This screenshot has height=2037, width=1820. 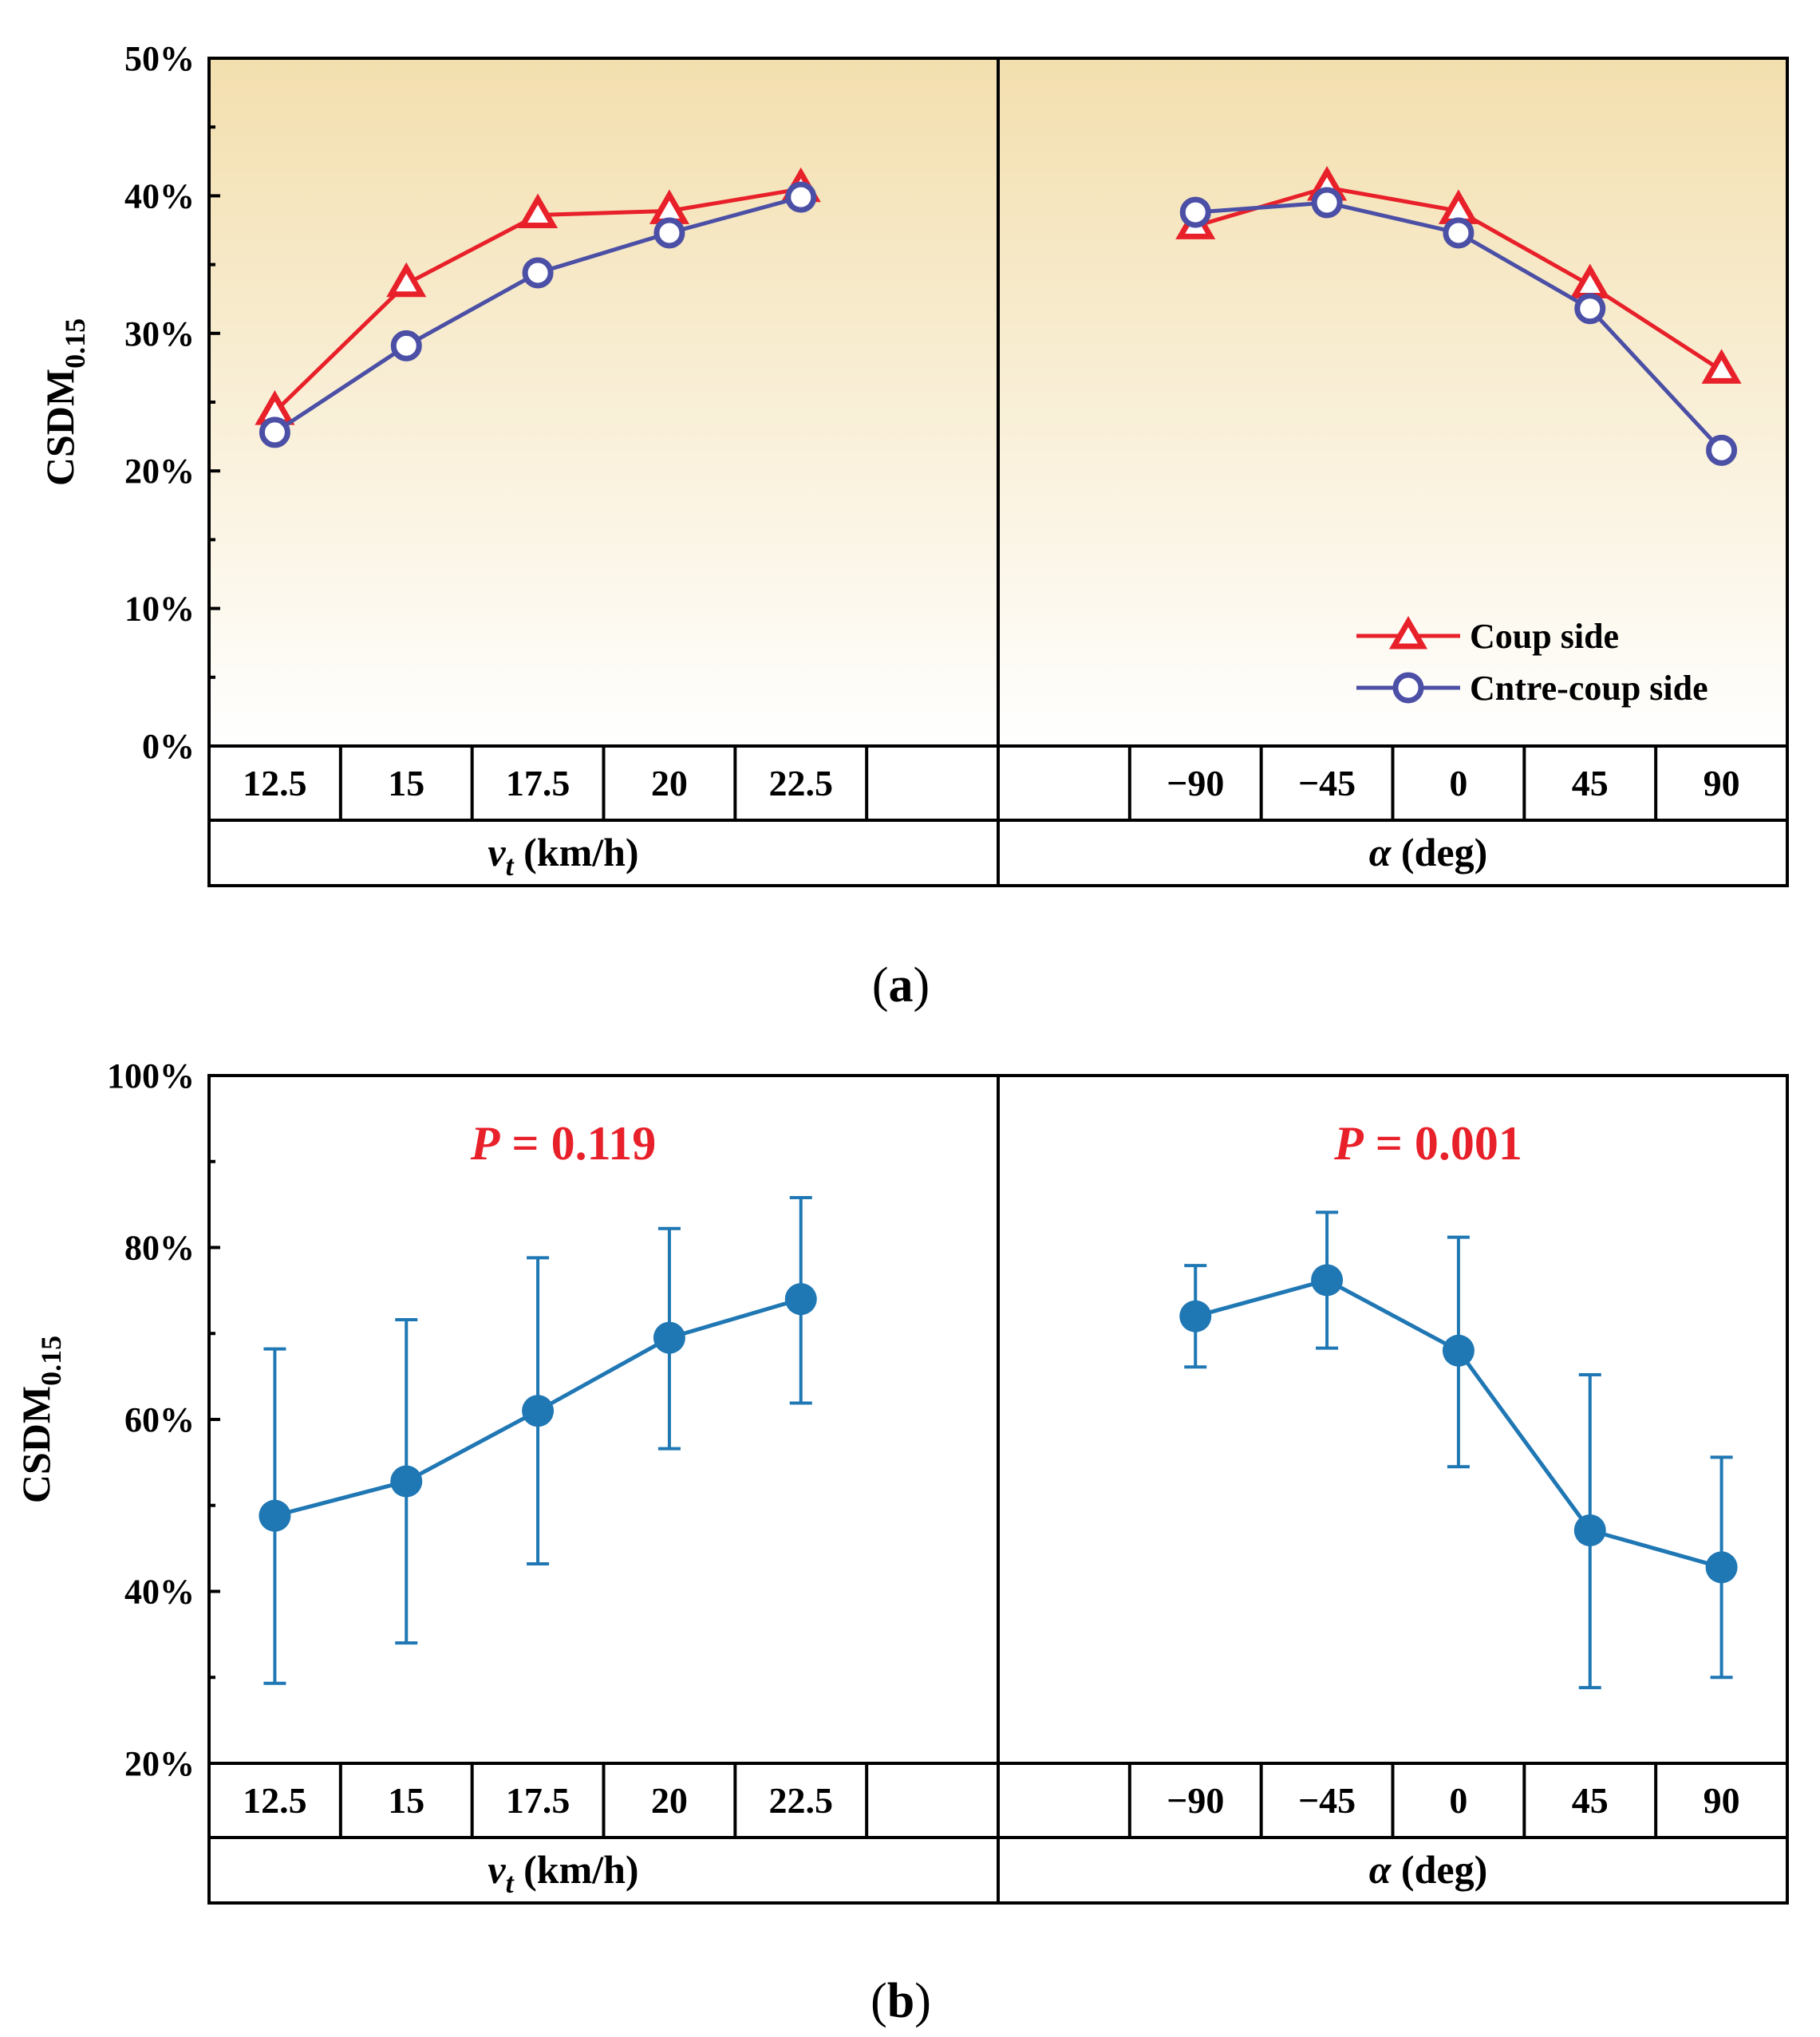 I want to click on panel-b-group1-axis-unit: (km/h), so click(x=576, y=1869).